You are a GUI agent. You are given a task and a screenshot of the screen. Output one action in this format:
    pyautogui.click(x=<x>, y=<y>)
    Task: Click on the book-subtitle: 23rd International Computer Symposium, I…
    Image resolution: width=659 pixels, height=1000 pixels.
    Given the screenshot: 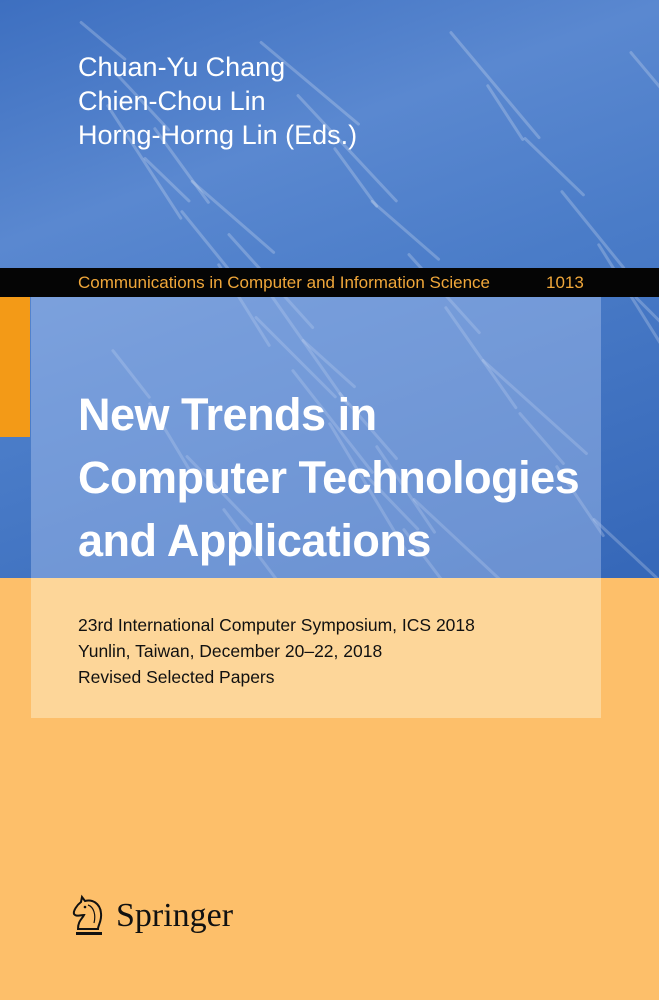 What is the action you would take?
    pyautogui.click(x=276, y=651)
    